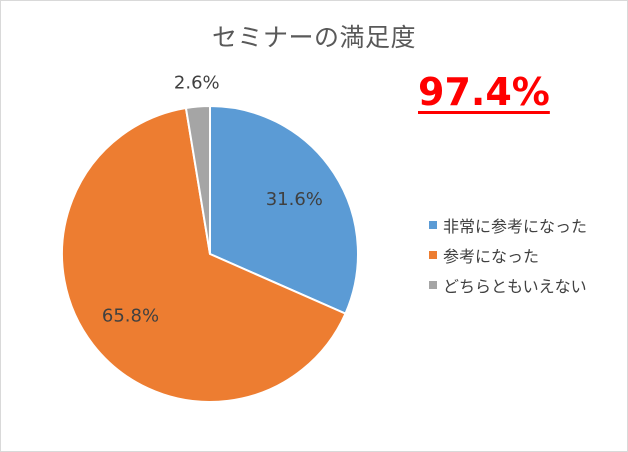 Image resolution: width=628 pixels, height=452 pixels. Describe the element at coordinates (294, 199) in the screenshot. I see `data-label-very-helpful: 31.6%` at that location.